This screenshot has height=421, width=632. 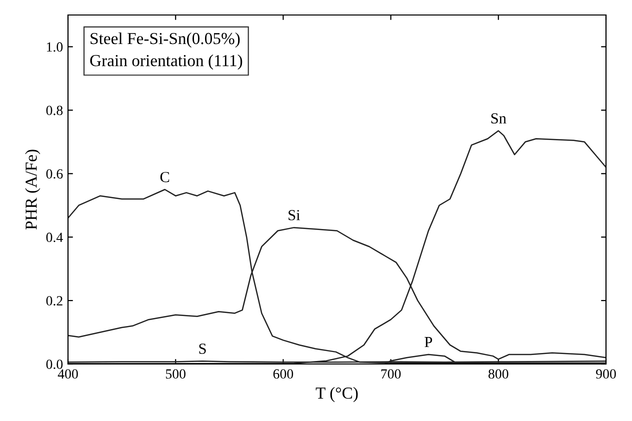 What do you see at coordinates (498, 118) in the screenshot?
I see `series-label: Sn` at bounding box center [498, 118].